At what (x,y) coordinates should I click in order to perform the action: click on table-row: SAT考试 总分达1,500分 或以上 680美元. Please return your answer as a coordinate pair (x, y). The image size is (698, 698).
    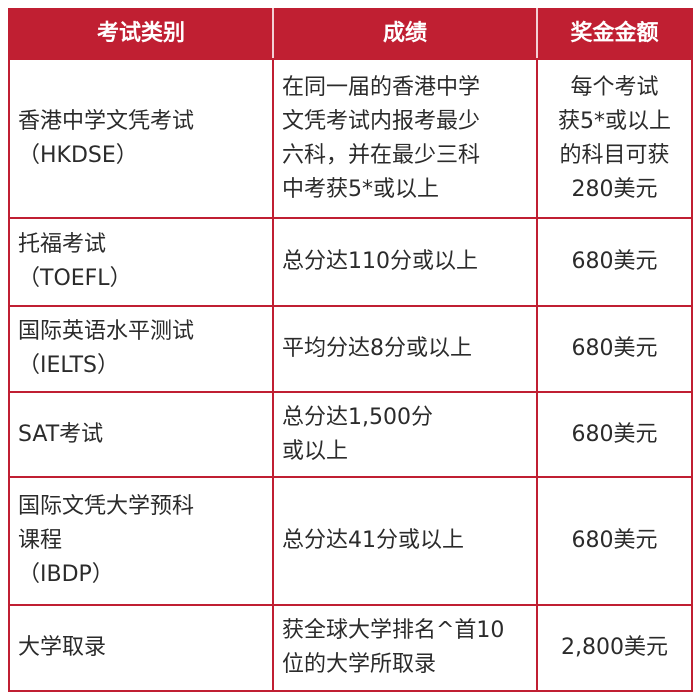
    Looking at the image, I should click on (350, 434).